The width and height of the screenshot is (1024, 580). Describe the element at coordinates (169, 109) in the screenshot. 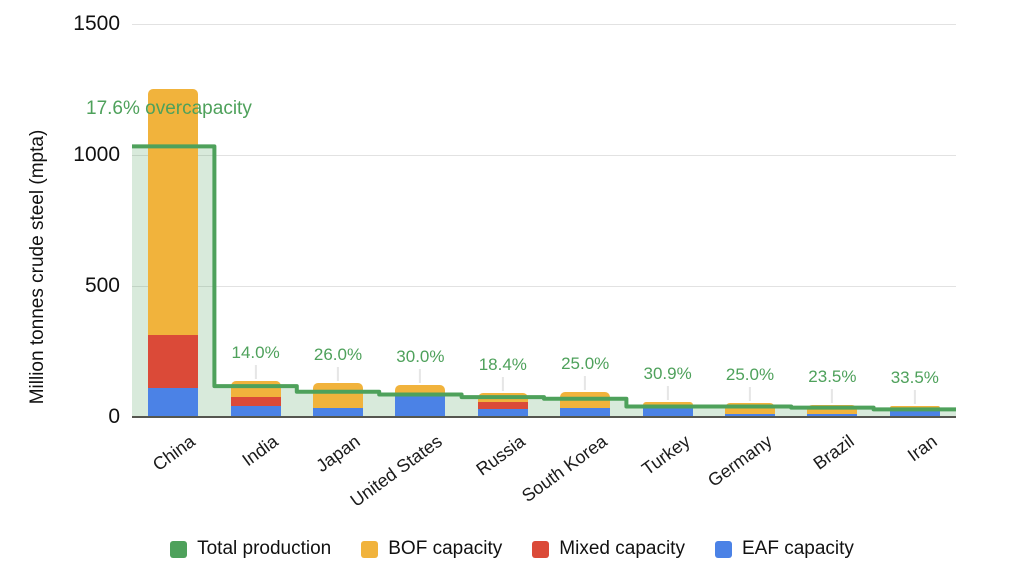

I see `overcapacity-label: 17.6% overcapacity` at that location.